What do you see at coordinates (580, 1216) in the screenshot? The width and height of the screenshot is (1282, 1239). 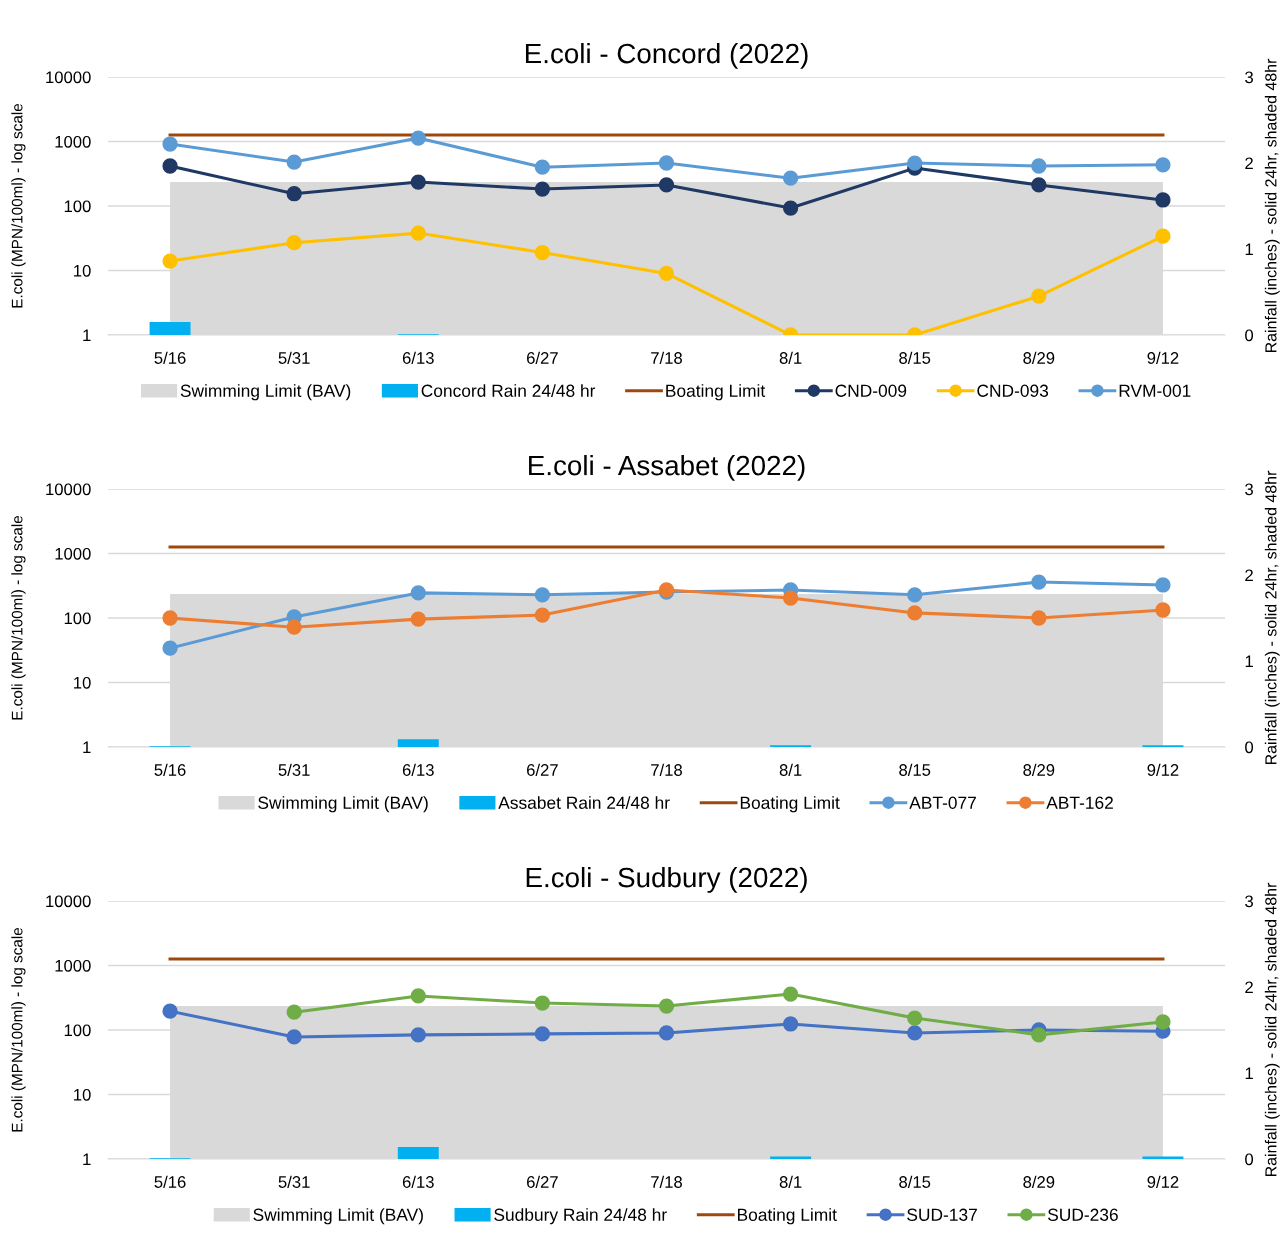 I see `legend-label: Sudbury Rain 24/48 hr` at bounding box center [580, 1216].